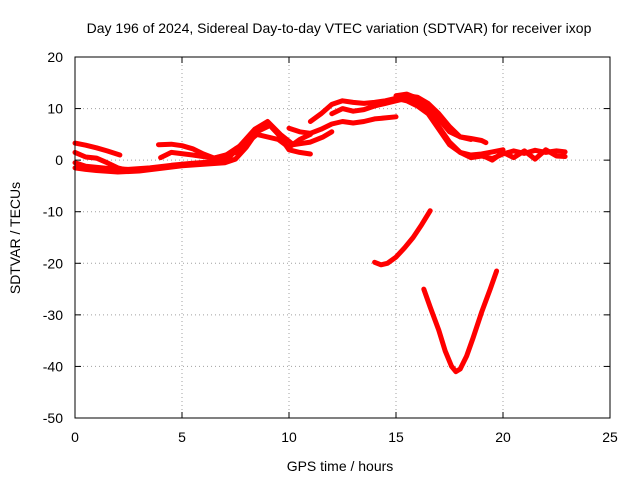  I want to click on x-tick-label: 0, so click(75, 437).